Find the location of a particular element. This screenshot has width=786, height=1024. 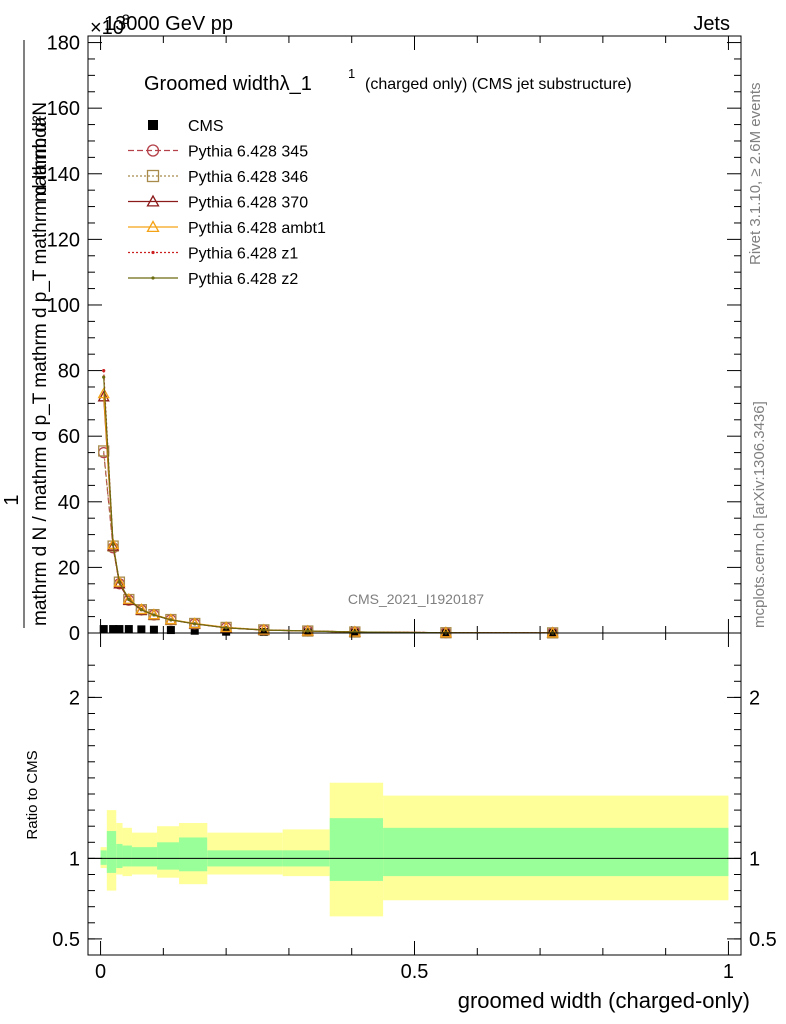

title-sub: (charged only) (CMS jet substructure) is located at coordinates (498, 84).